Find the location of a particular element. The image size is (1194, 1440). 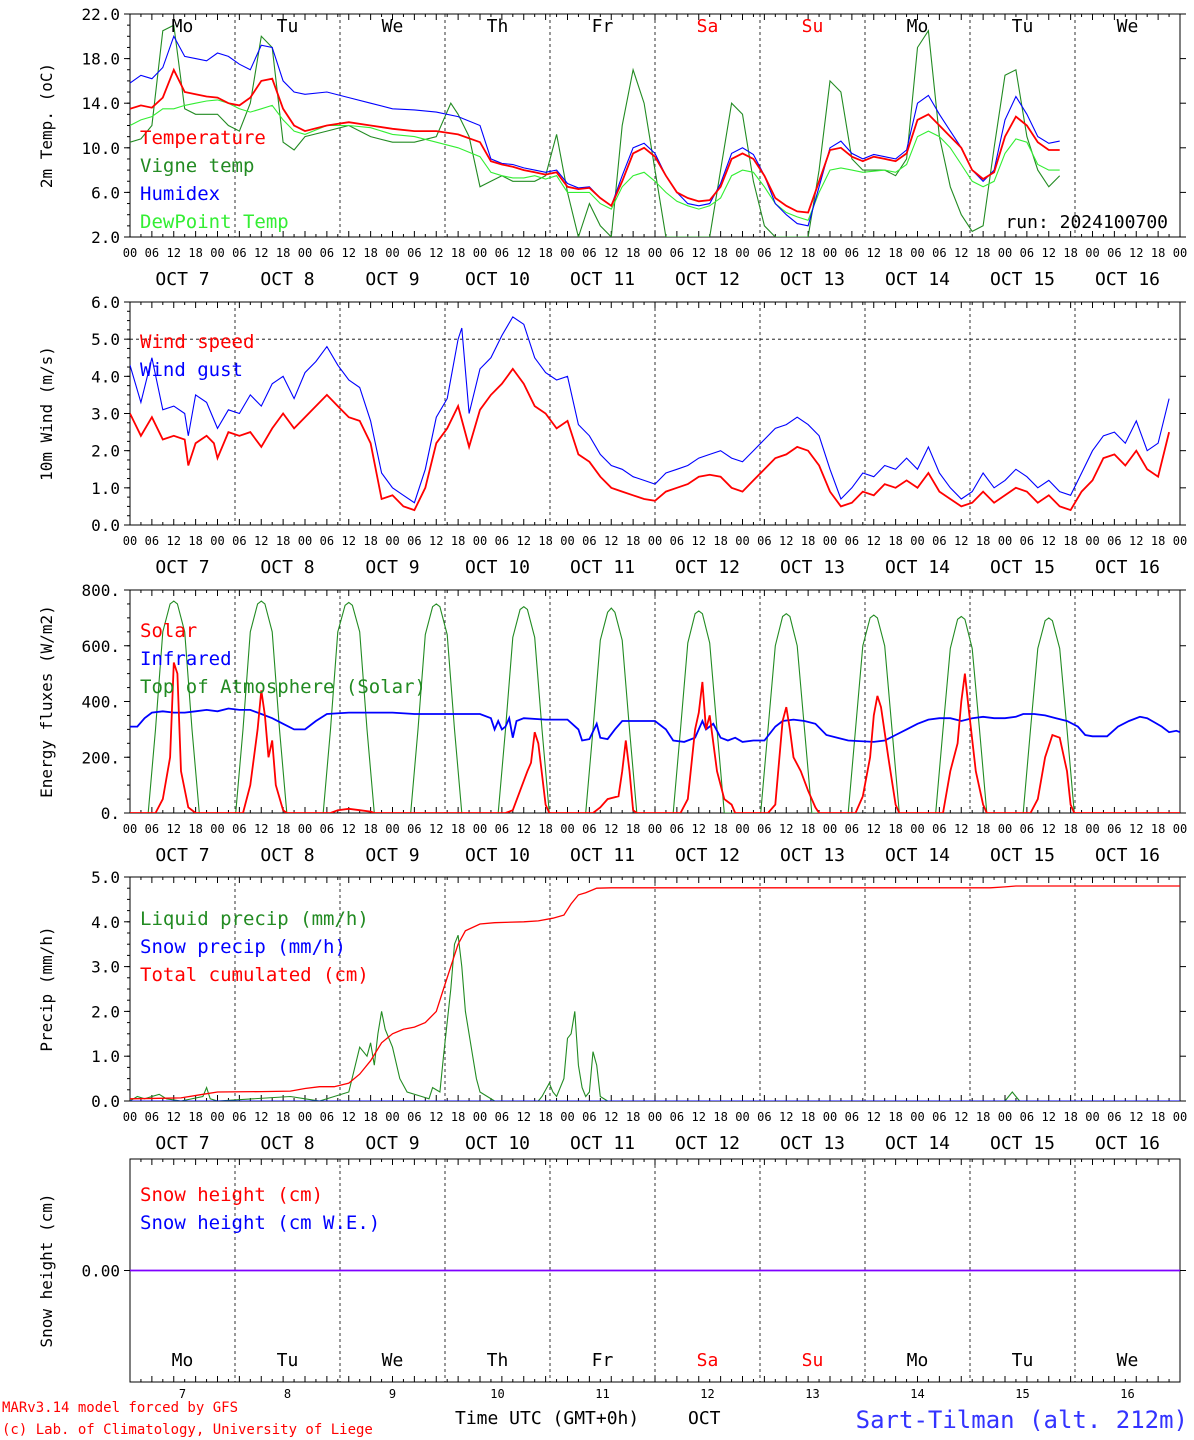

y-tick-label: 600. is located at coordinates (100, 646).